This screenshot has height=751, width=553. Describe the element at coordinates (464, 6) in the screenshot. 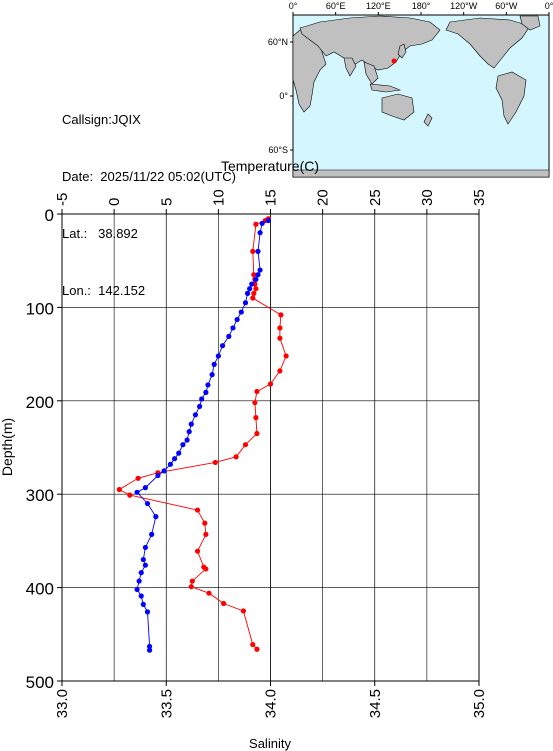

I see `map-longitude-label: 120°W` at that location.